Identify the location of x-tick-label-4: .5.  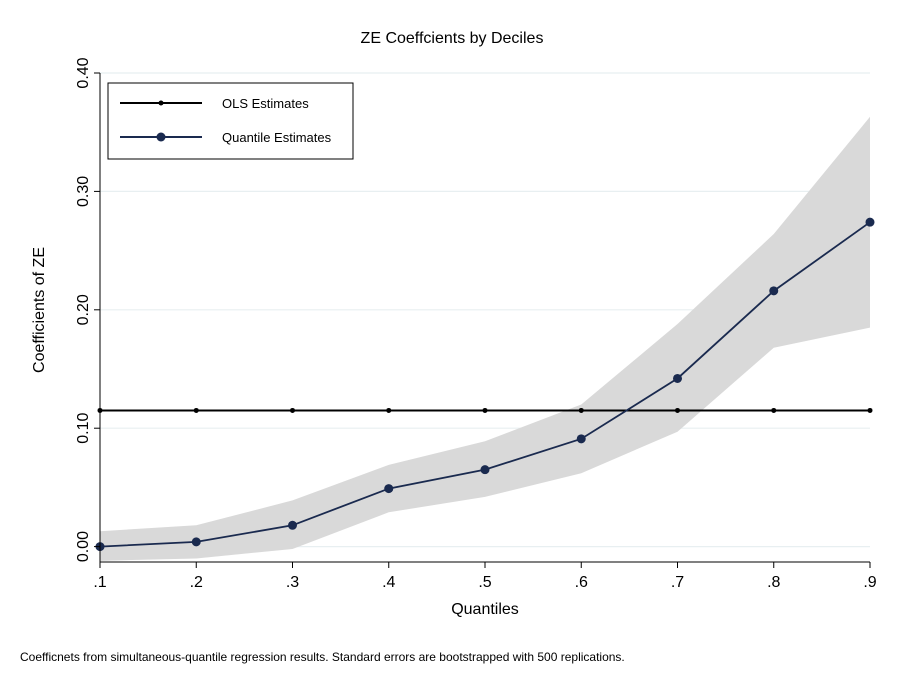
(484, 582).